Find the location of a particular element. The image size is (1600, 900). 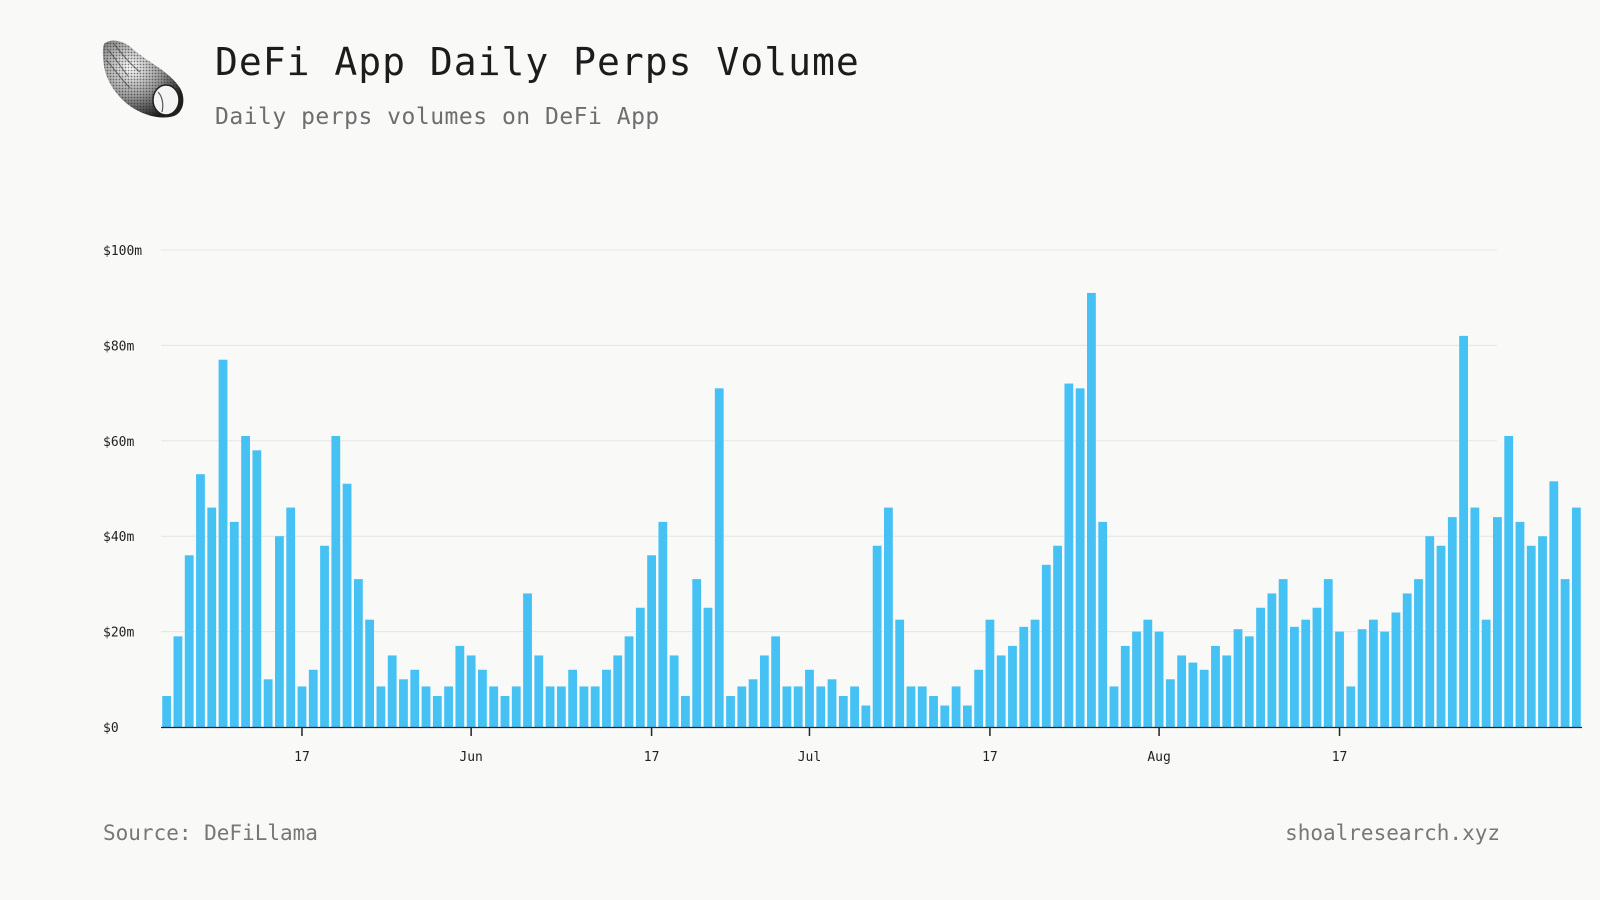

x-tick-label: Aug is located at coordinates (1158, 757).